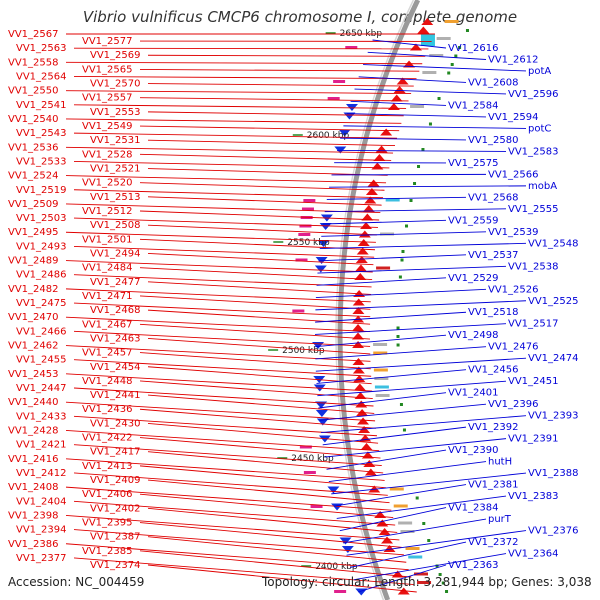 The height and width of the screenshot is (600, 600). I want to click on chromosome-backbone, so click(379, 300).